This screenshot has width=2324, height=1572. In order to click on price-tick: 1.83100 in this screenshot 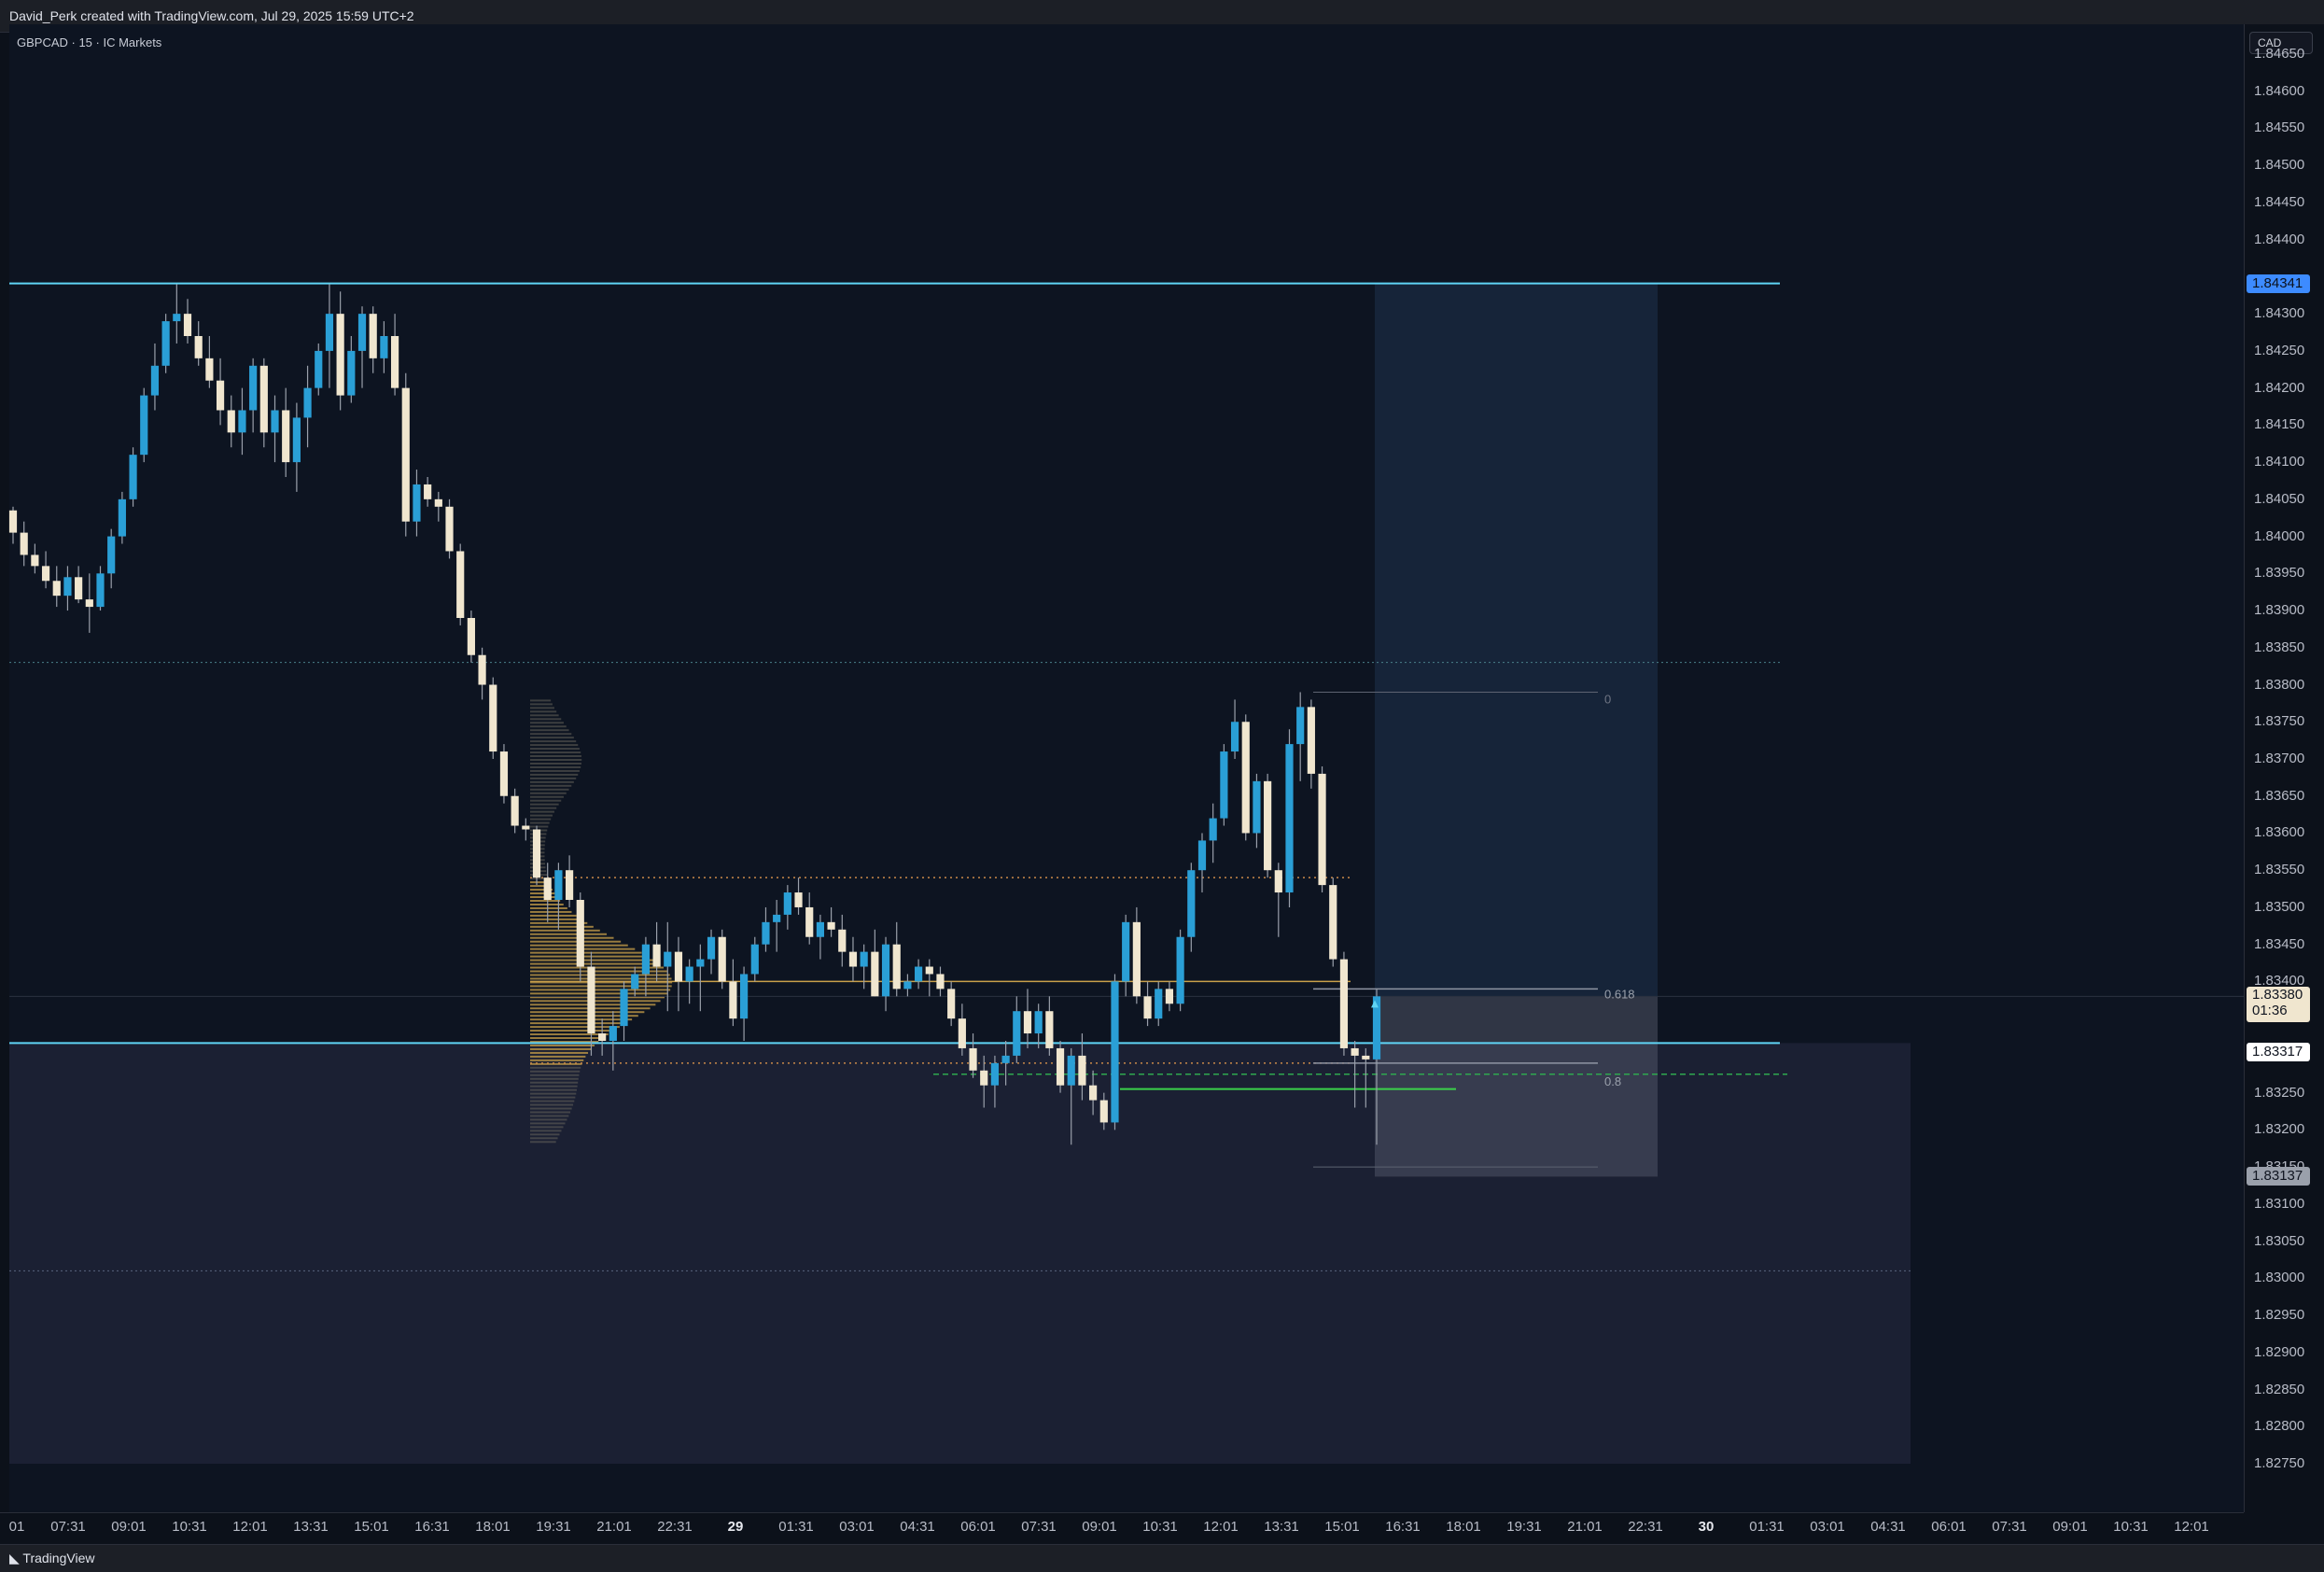, I will do `click(2279, 1203)`.